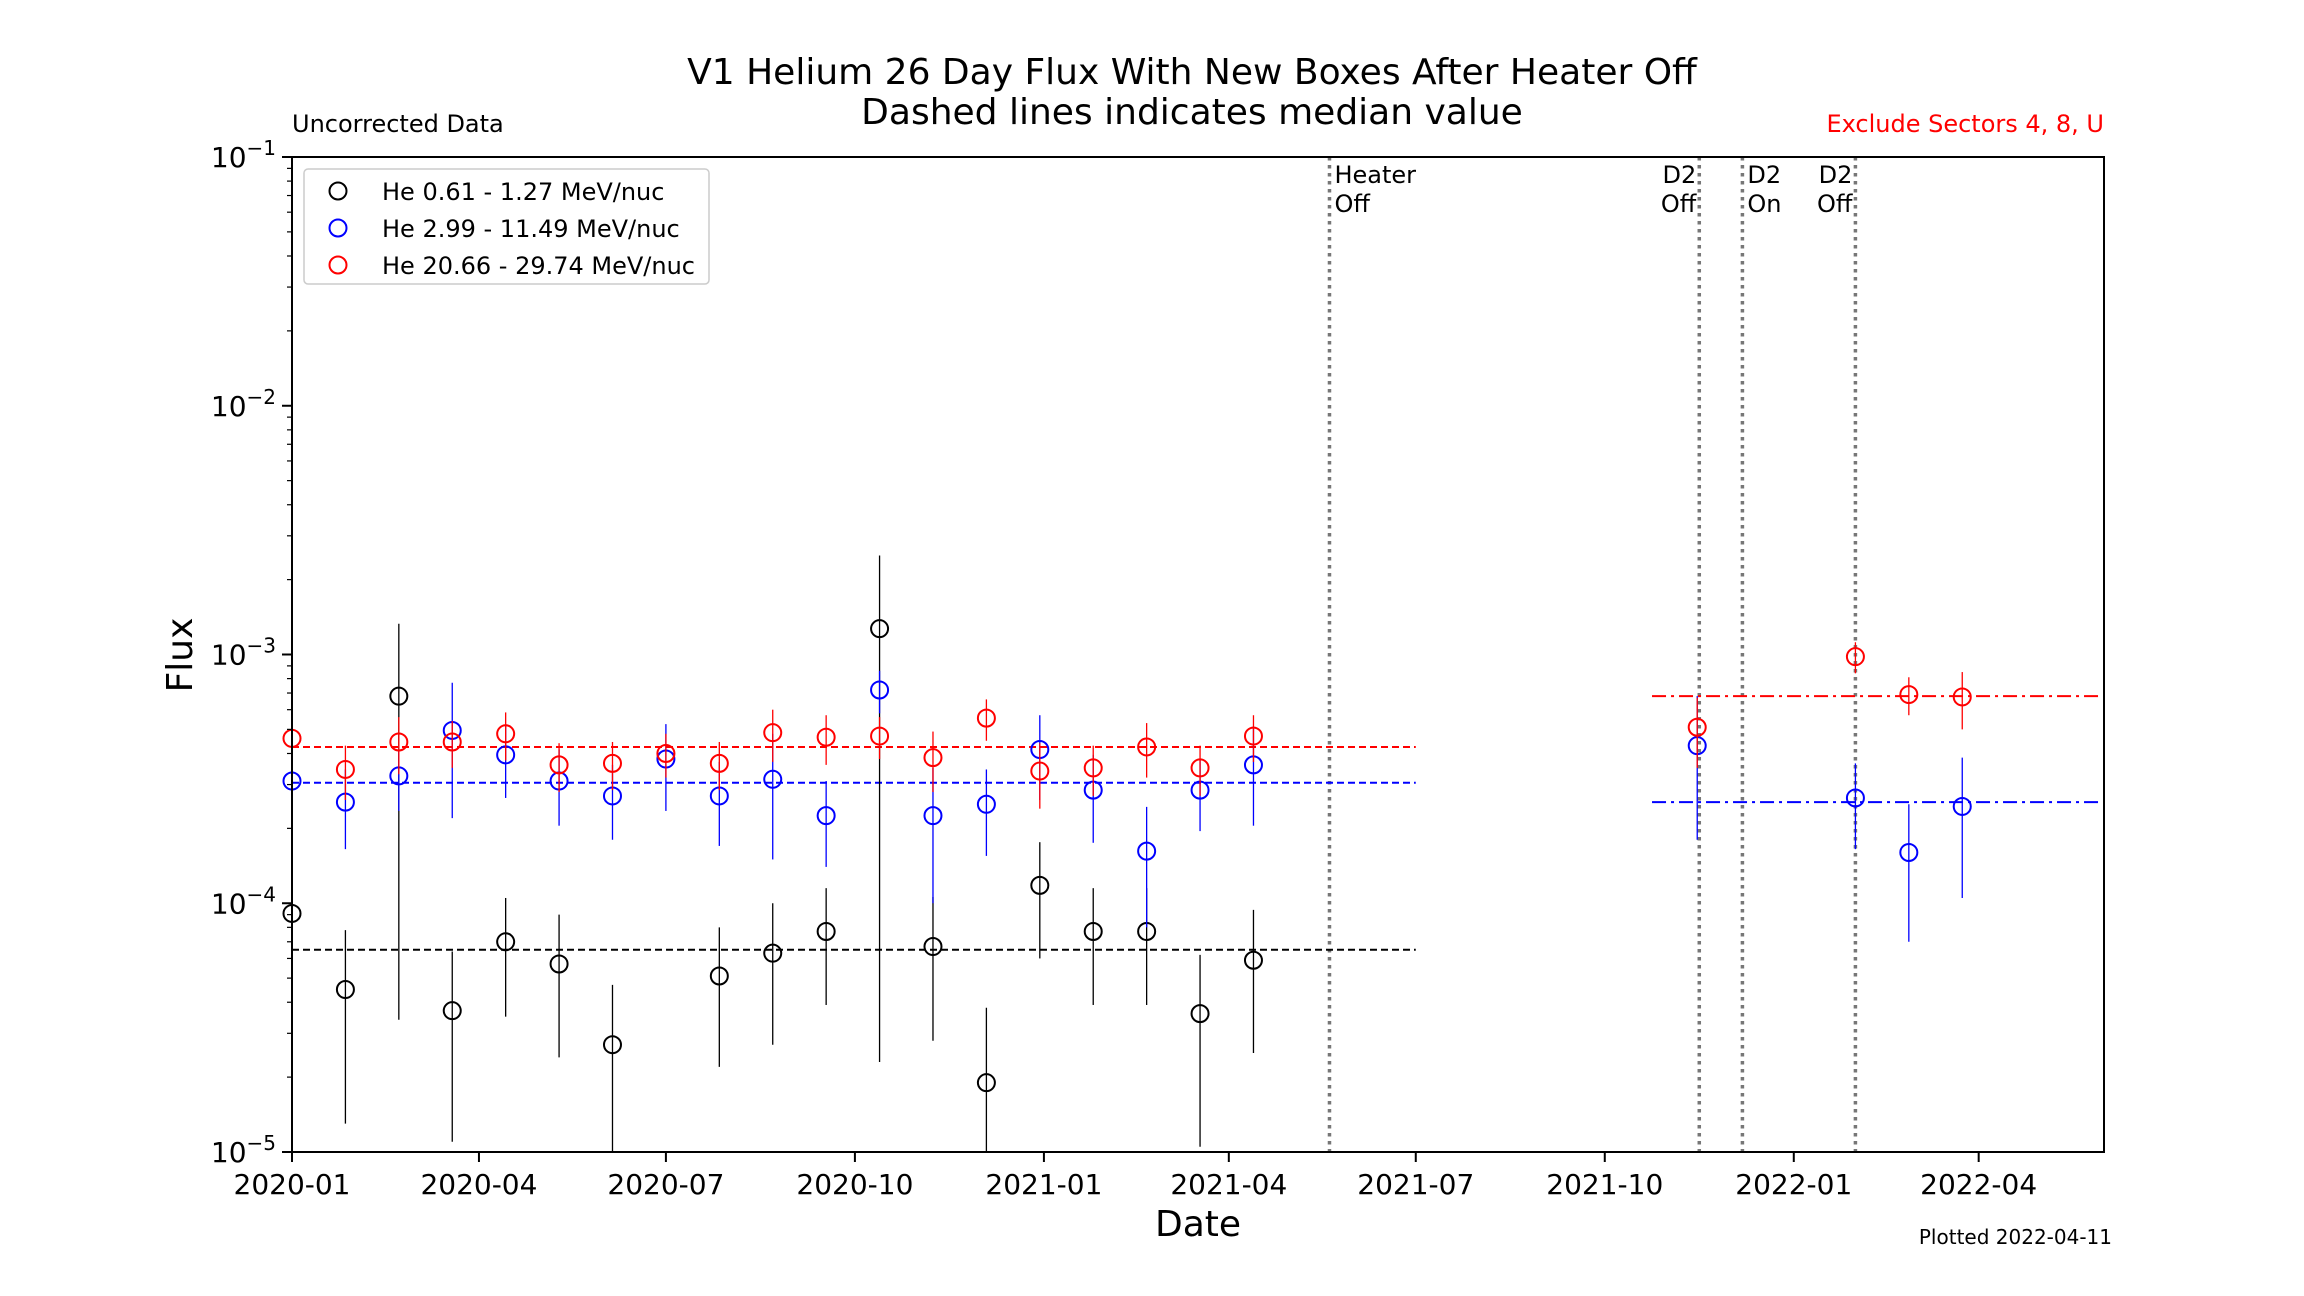  What do you see at coordinates (292, 1184) in the screenshot?
I see `x-tick-label: 2020-01` at bounding box center [292, 1184].